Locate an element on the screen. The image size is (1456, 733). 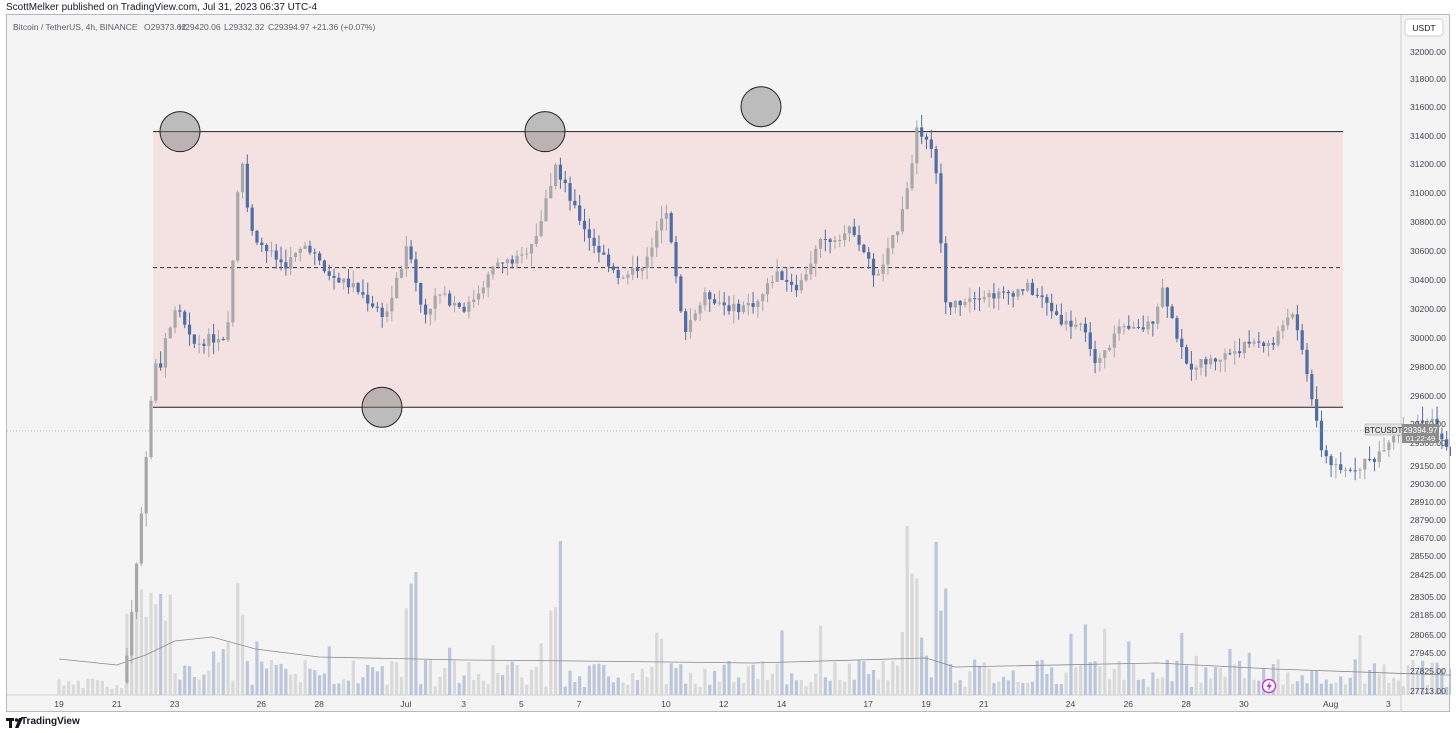
countdown-text: 01:22:49 is located at coordinates (1421, 438).